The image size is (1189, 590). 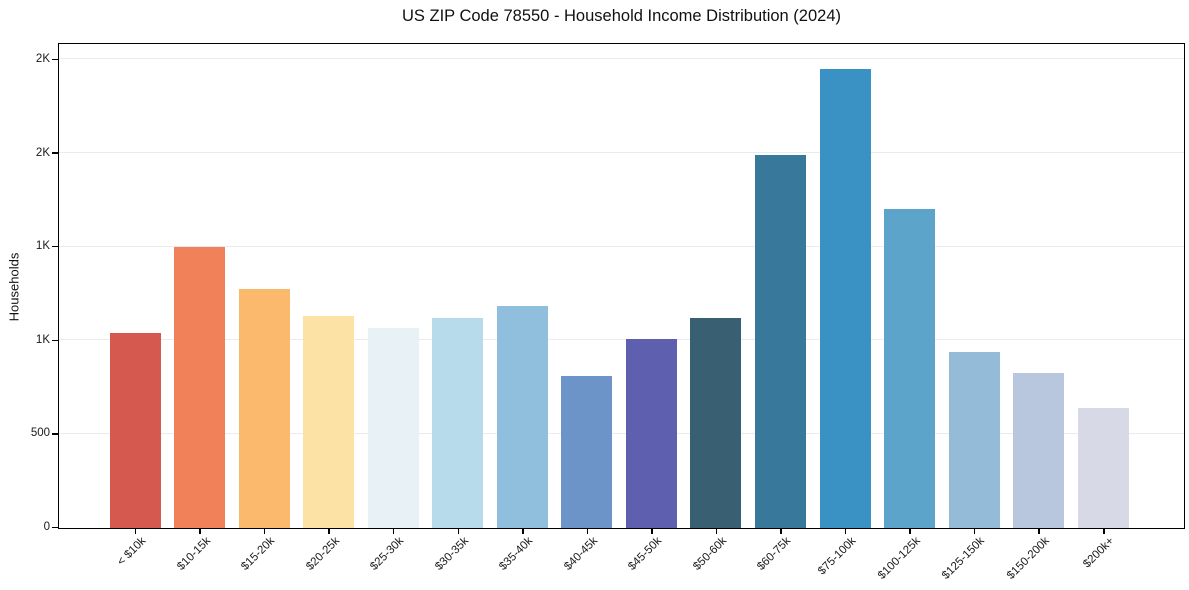 I want to click on x-tick-label: $40-45k, so click(x=580, y=554).